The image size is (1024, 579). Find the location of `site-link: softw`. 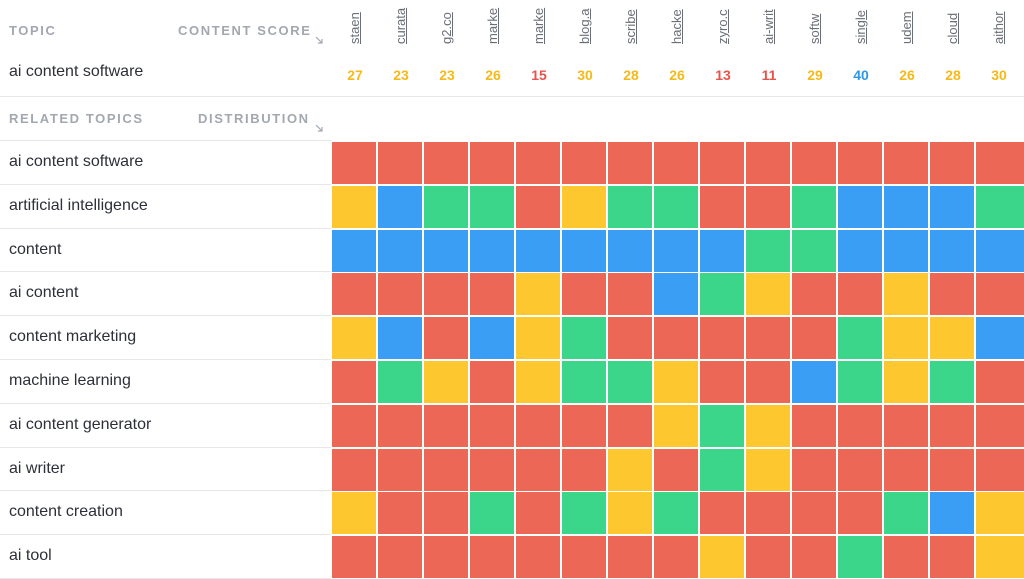

site-link: softw is located at coordinates (815, 23).